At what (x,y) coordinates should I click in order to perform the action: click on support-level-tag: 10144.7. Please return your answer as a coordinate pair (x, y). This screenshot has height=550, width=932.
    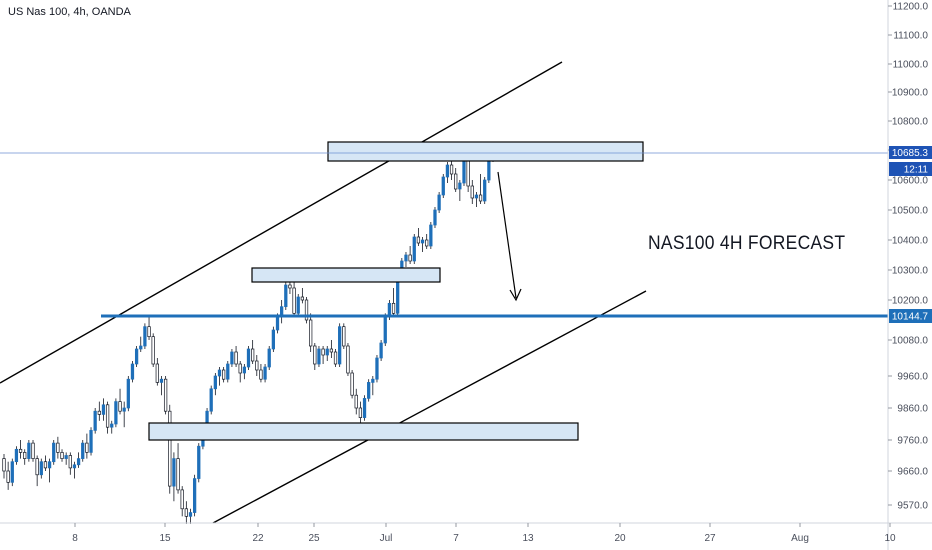
    Looking at the image, I should click on (910, 317).